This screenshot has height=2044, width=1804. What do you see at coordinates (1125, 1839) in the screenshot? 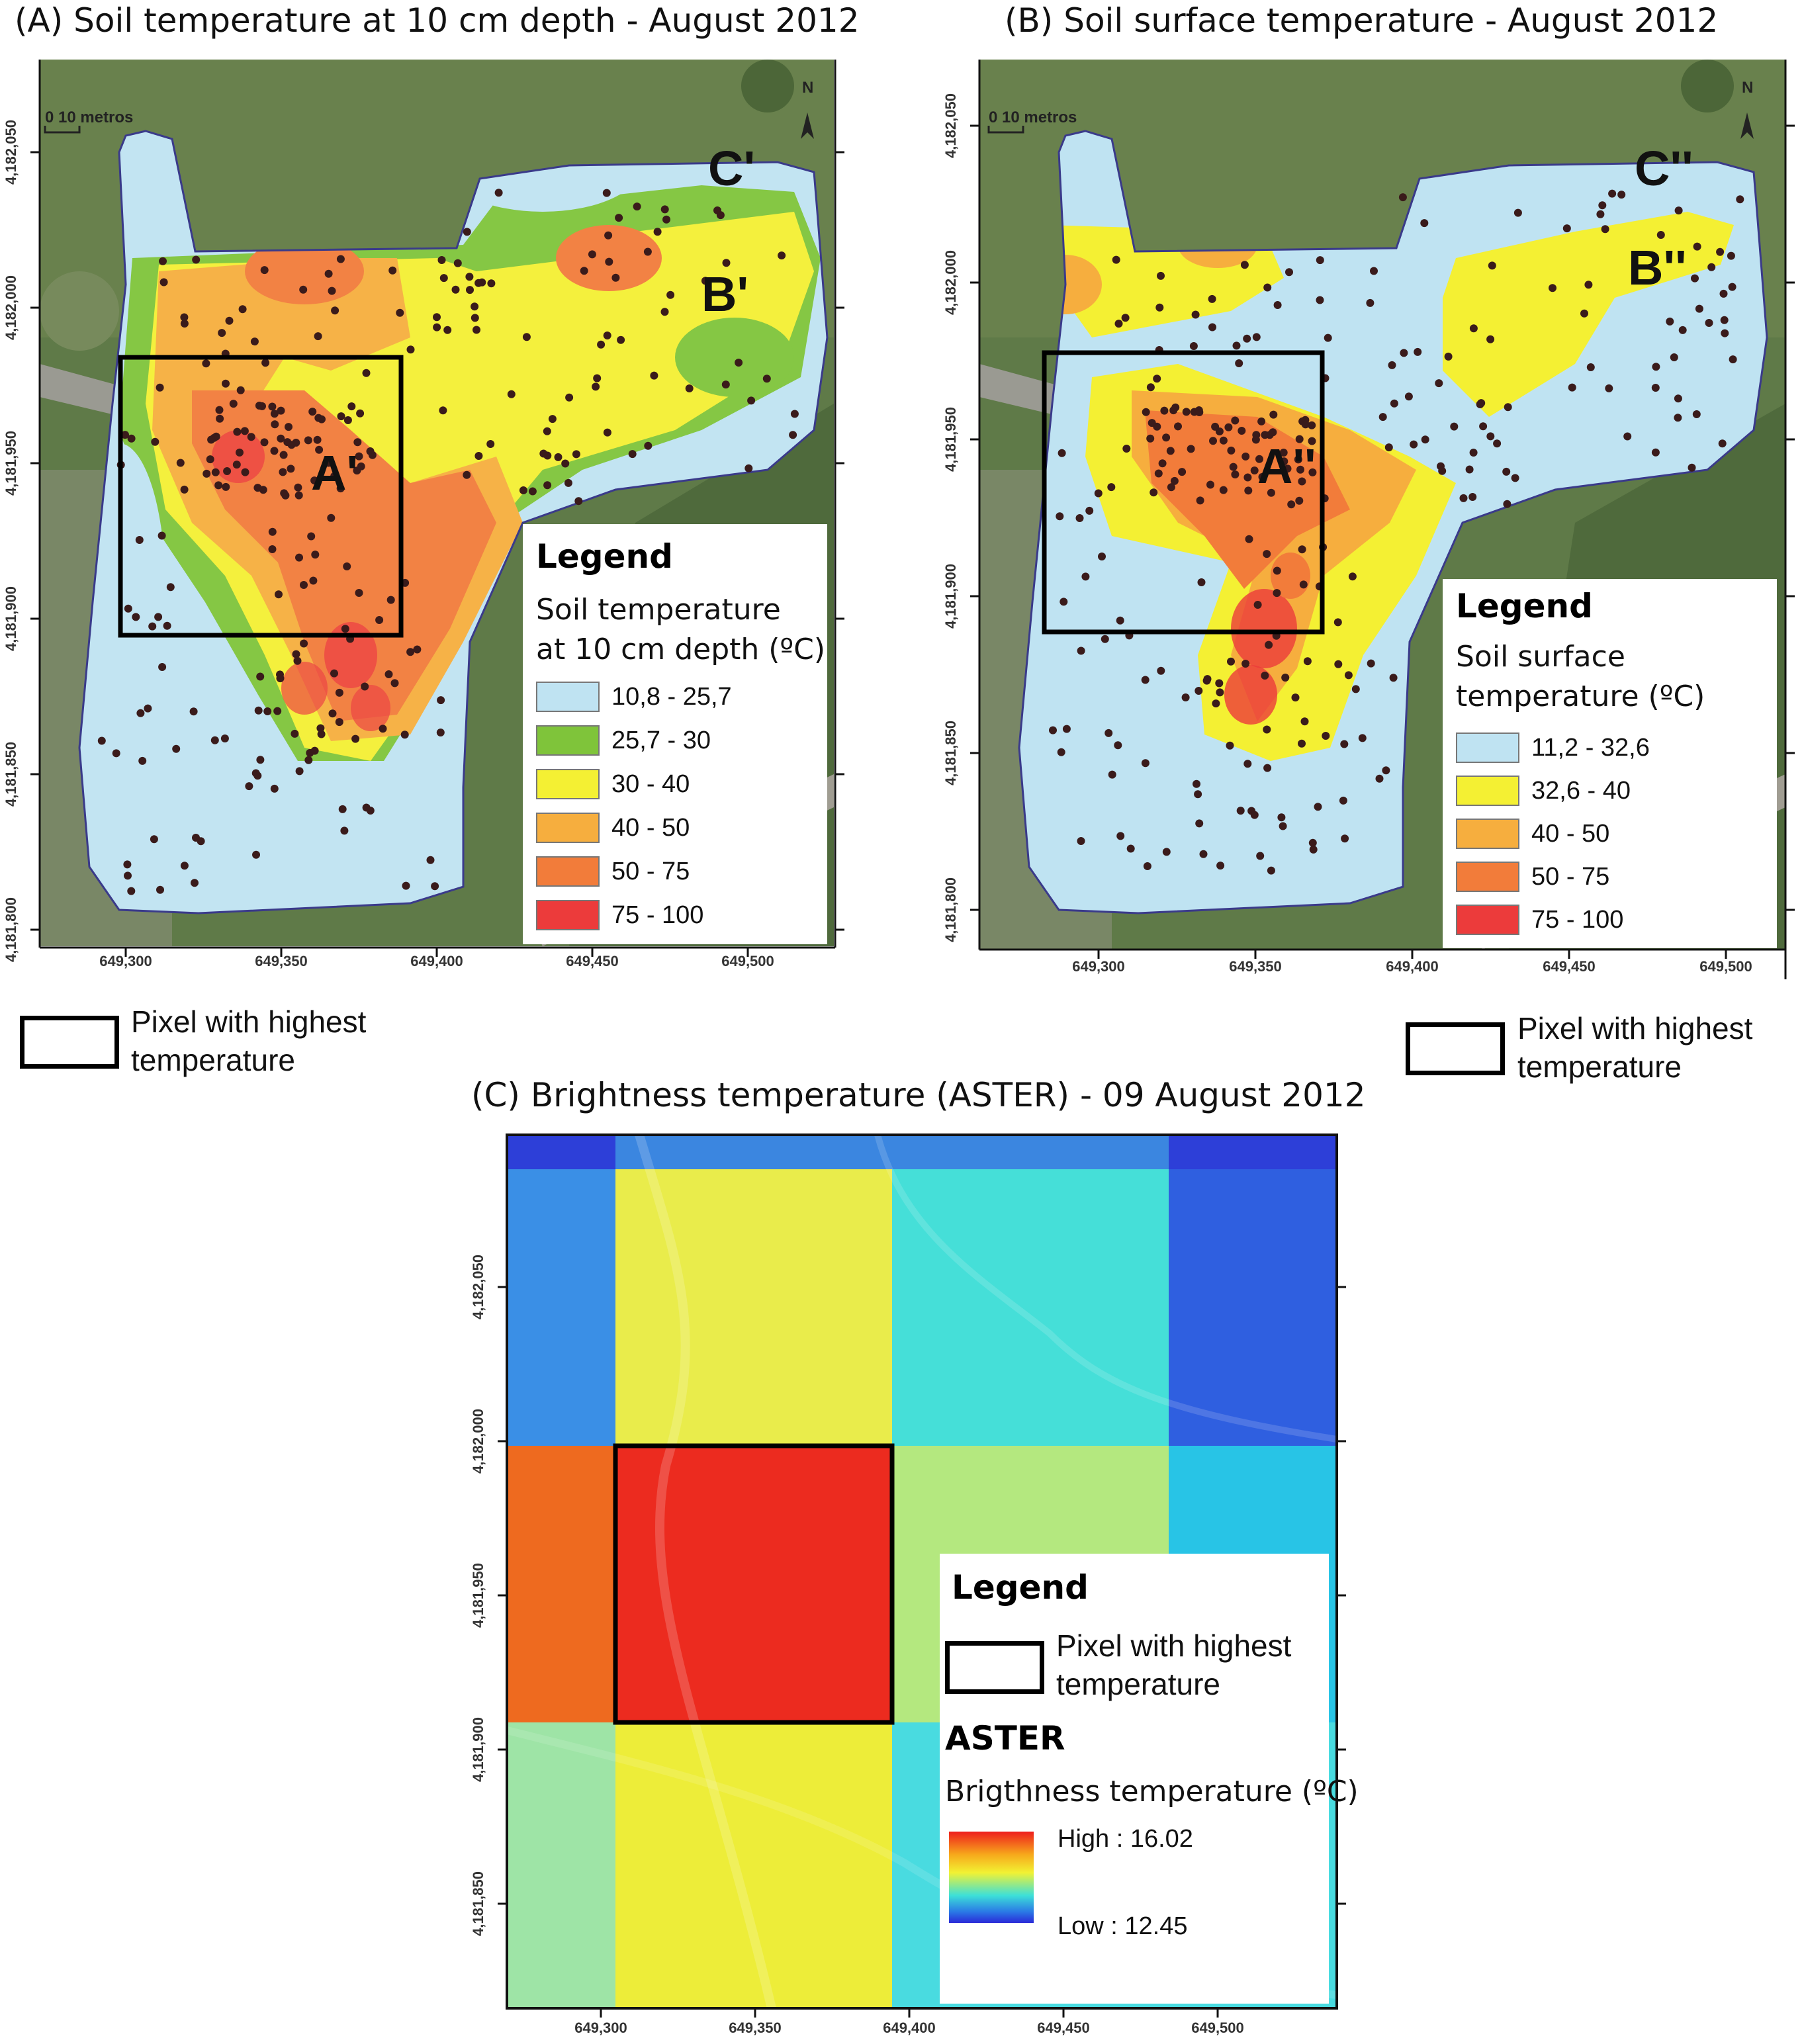
I see `colorbar-high-label: High : 16.02` at bounding box center [1125, 1839].